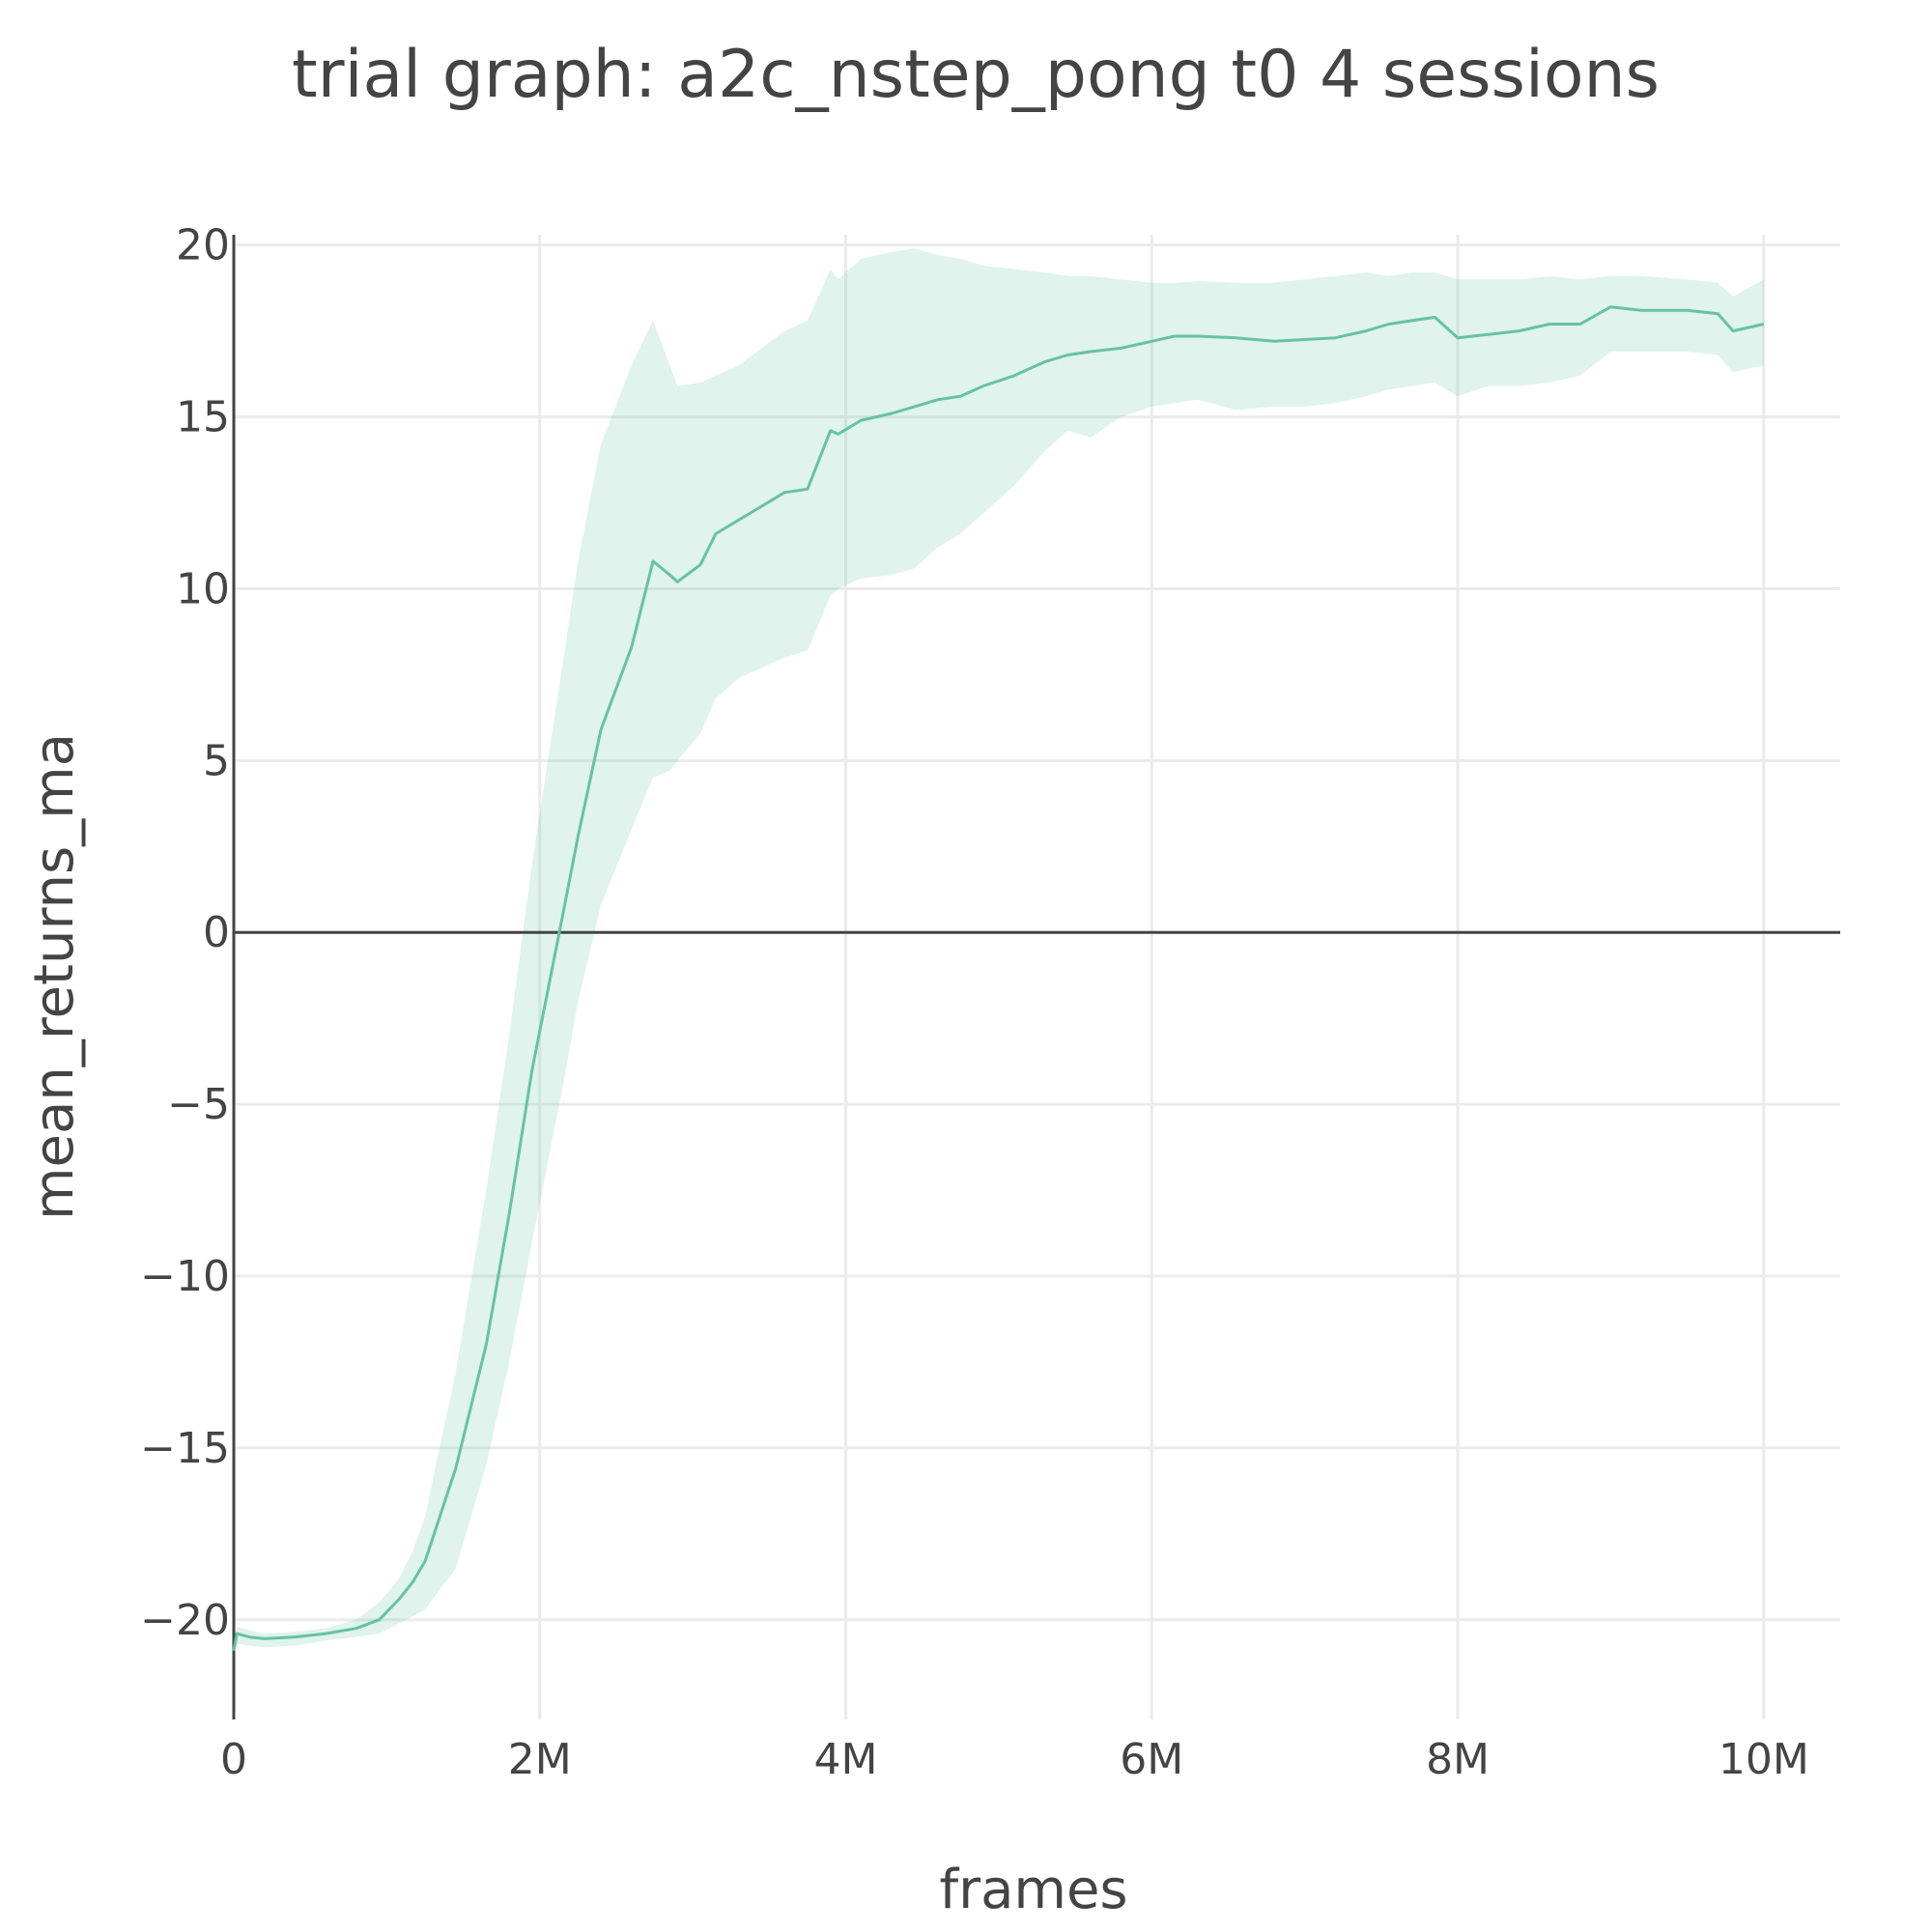  I want to click on x-tick-label-2: 4M, so click(846, 1759).